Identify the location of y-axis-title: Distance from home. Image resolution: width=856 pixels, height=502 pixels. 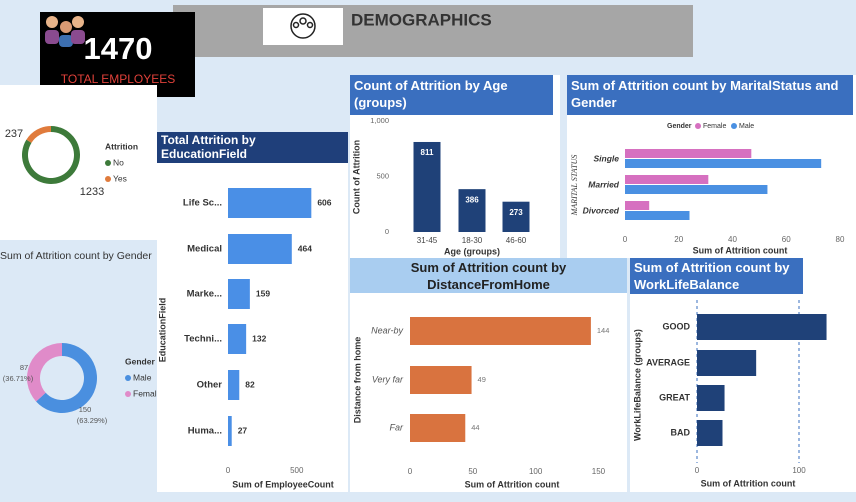
(357, 380).